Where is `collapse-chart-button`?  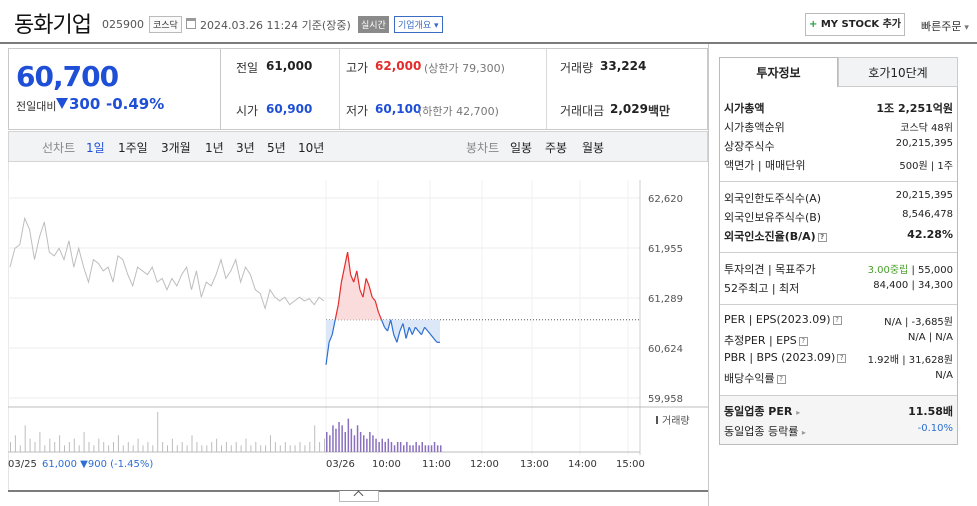 collapse-chart-button is located at coordinates (359, 496).